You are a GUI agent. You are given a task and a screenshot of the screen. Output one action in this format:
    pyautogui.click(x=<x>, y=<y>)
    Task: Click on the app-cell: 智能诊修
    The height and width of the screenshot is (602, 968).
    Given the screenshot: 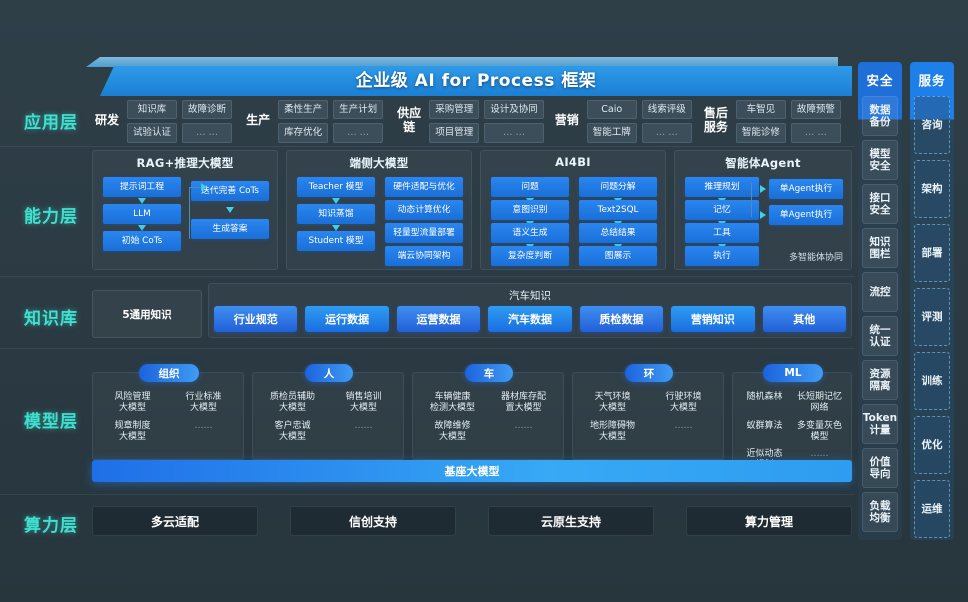 What is the action you would take?
    pyautogui.click(x=760, y=133)
    